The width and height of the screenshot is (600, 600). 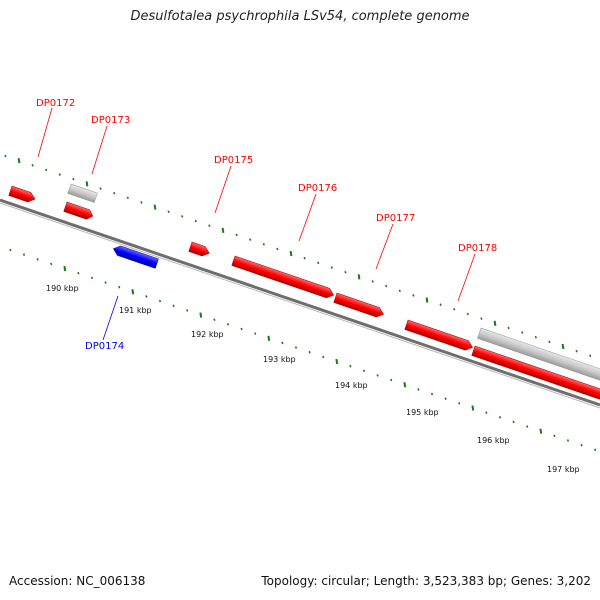 I want to click on gene-label: DP0175, so click(x=233, y=160).